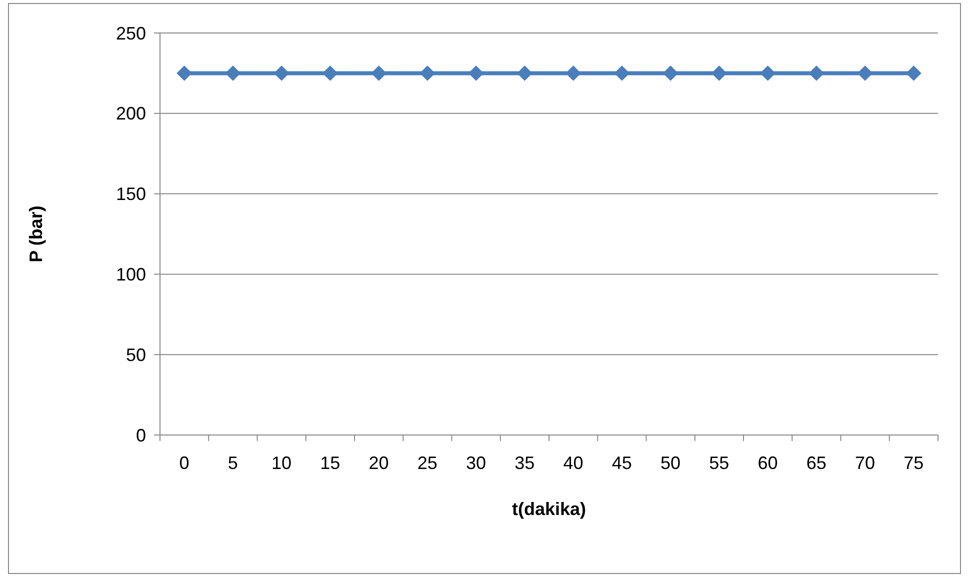  I want to click on x-tick-label: 20, so click(378, 463).